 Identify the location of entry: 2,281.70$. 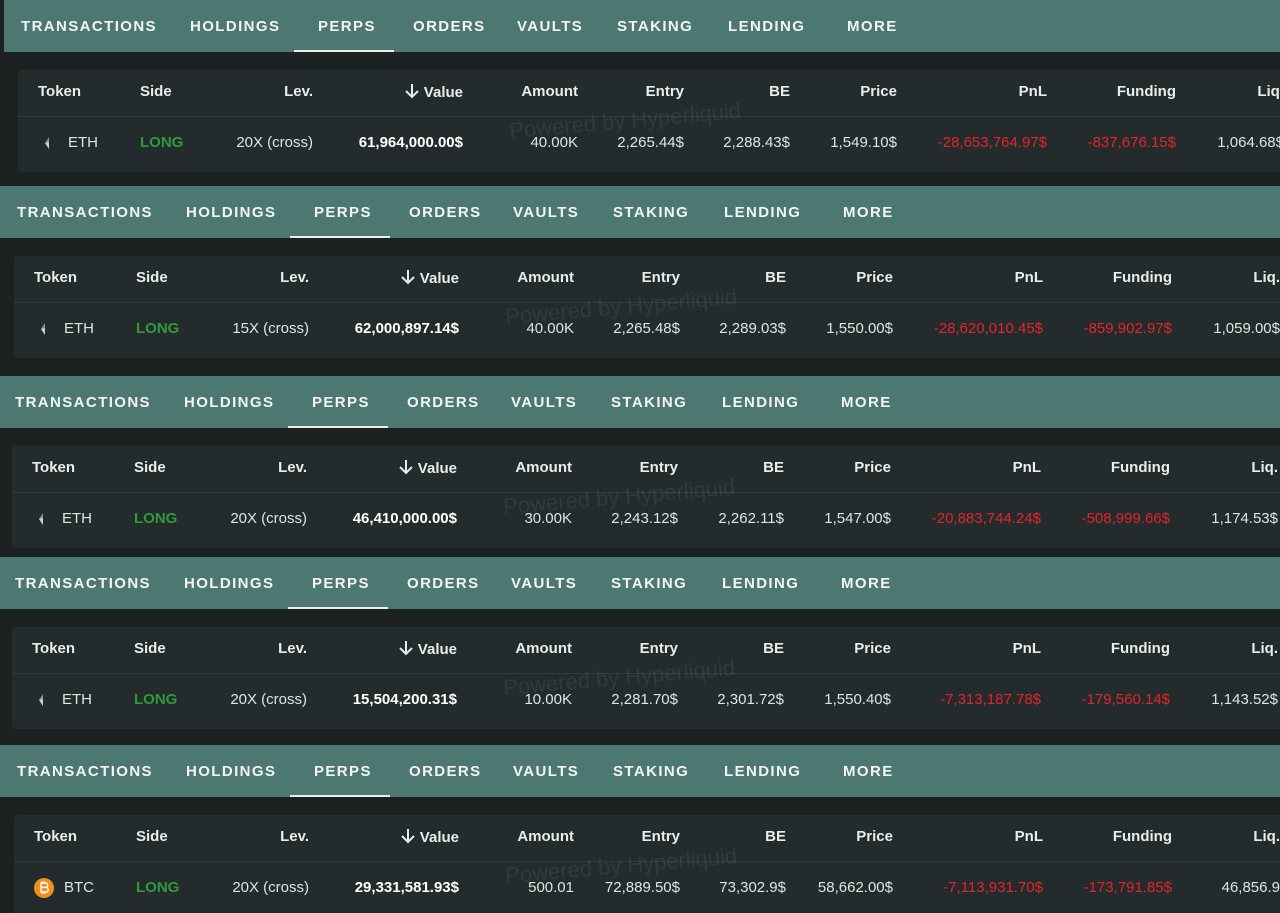
(644, 699).